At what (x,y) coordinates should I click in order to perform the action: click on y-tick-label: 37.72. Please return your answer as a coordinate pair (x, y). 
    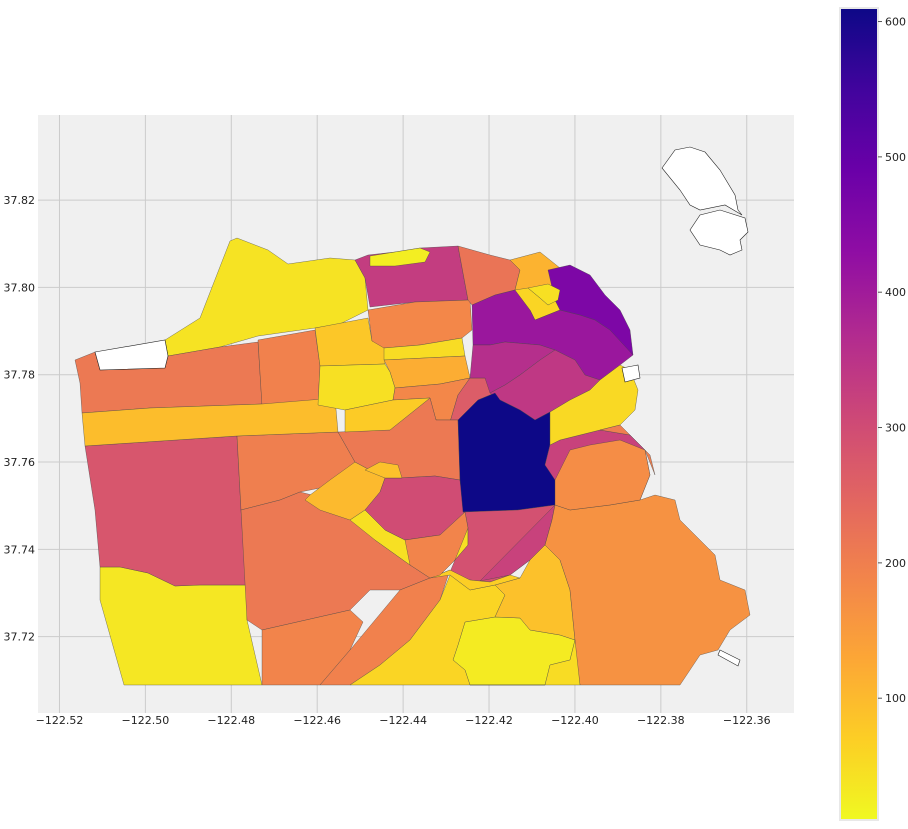
    Looking at the image, I should click on (20, 637).